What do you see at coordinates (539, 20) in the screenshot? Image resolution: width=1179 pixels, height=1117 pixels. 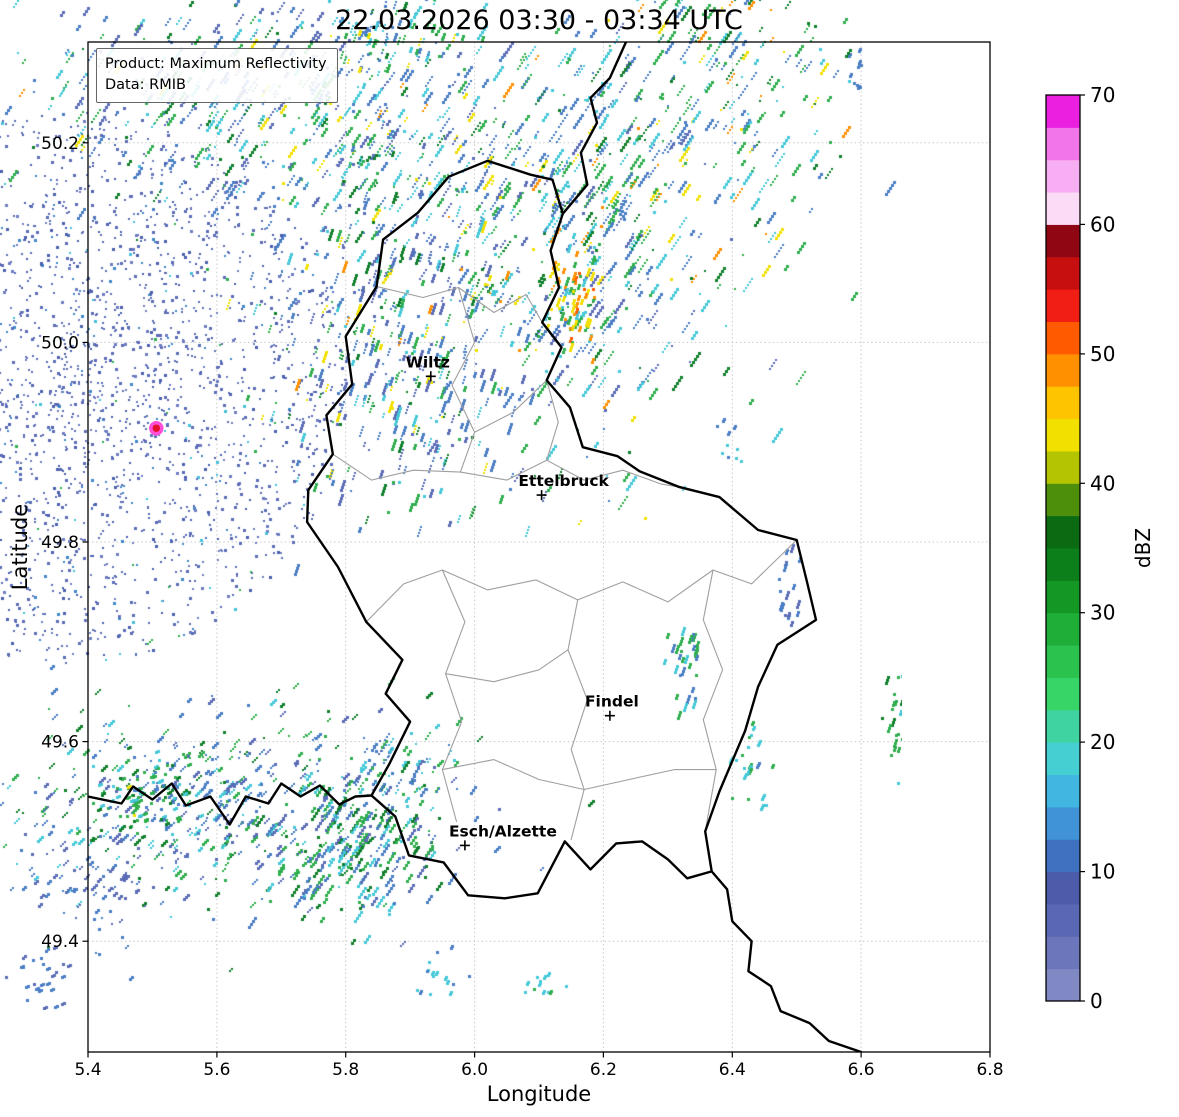 I see `figure-title: 22.03.2026 03:30 - 03:34 UTC` at bounding box center [539, 20].